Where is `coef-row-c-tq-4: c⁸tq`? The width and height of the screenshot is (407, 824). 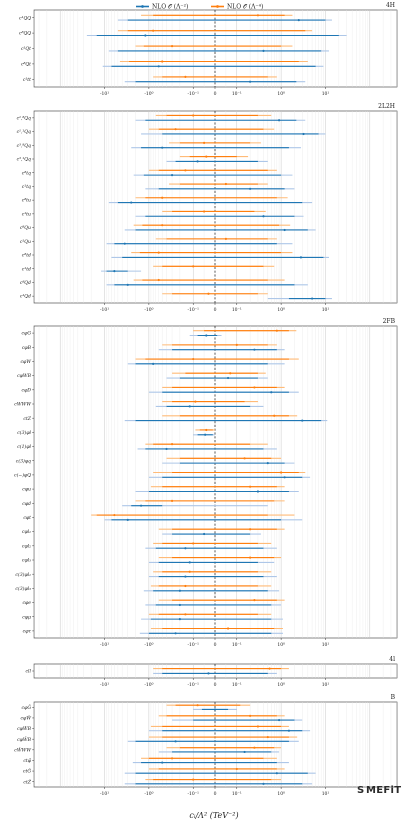
coef-row-c-tq-4: c⁸tq is located at coordinates (157, 172).